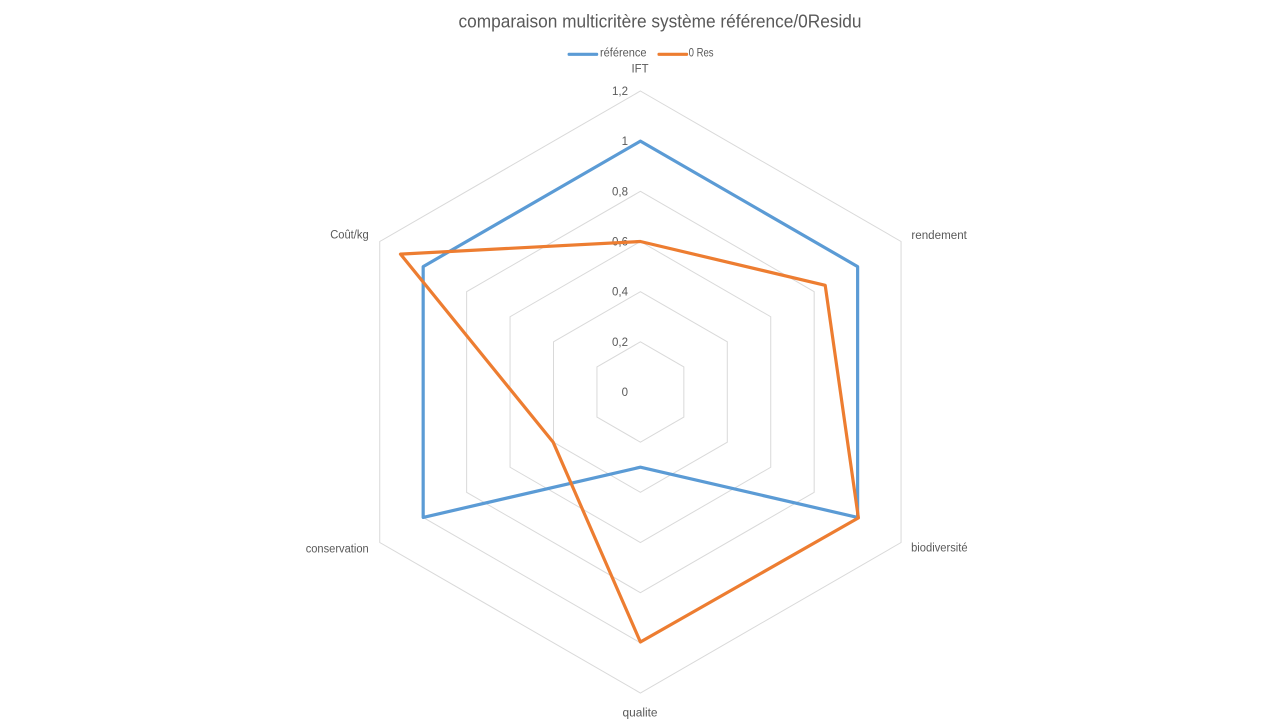 This screenshot has width=1280, height=720. What do you see at coordinates (640, 69) in the screenshot?
I see `svg-text: IFT` at bounding box center [640, 69].